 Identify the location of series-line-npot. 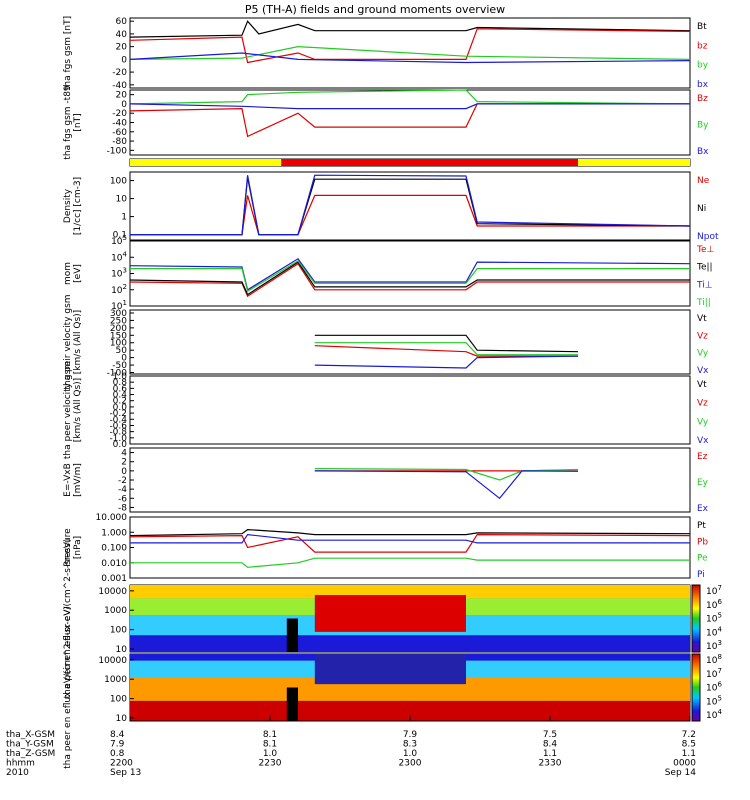
(410, 205).